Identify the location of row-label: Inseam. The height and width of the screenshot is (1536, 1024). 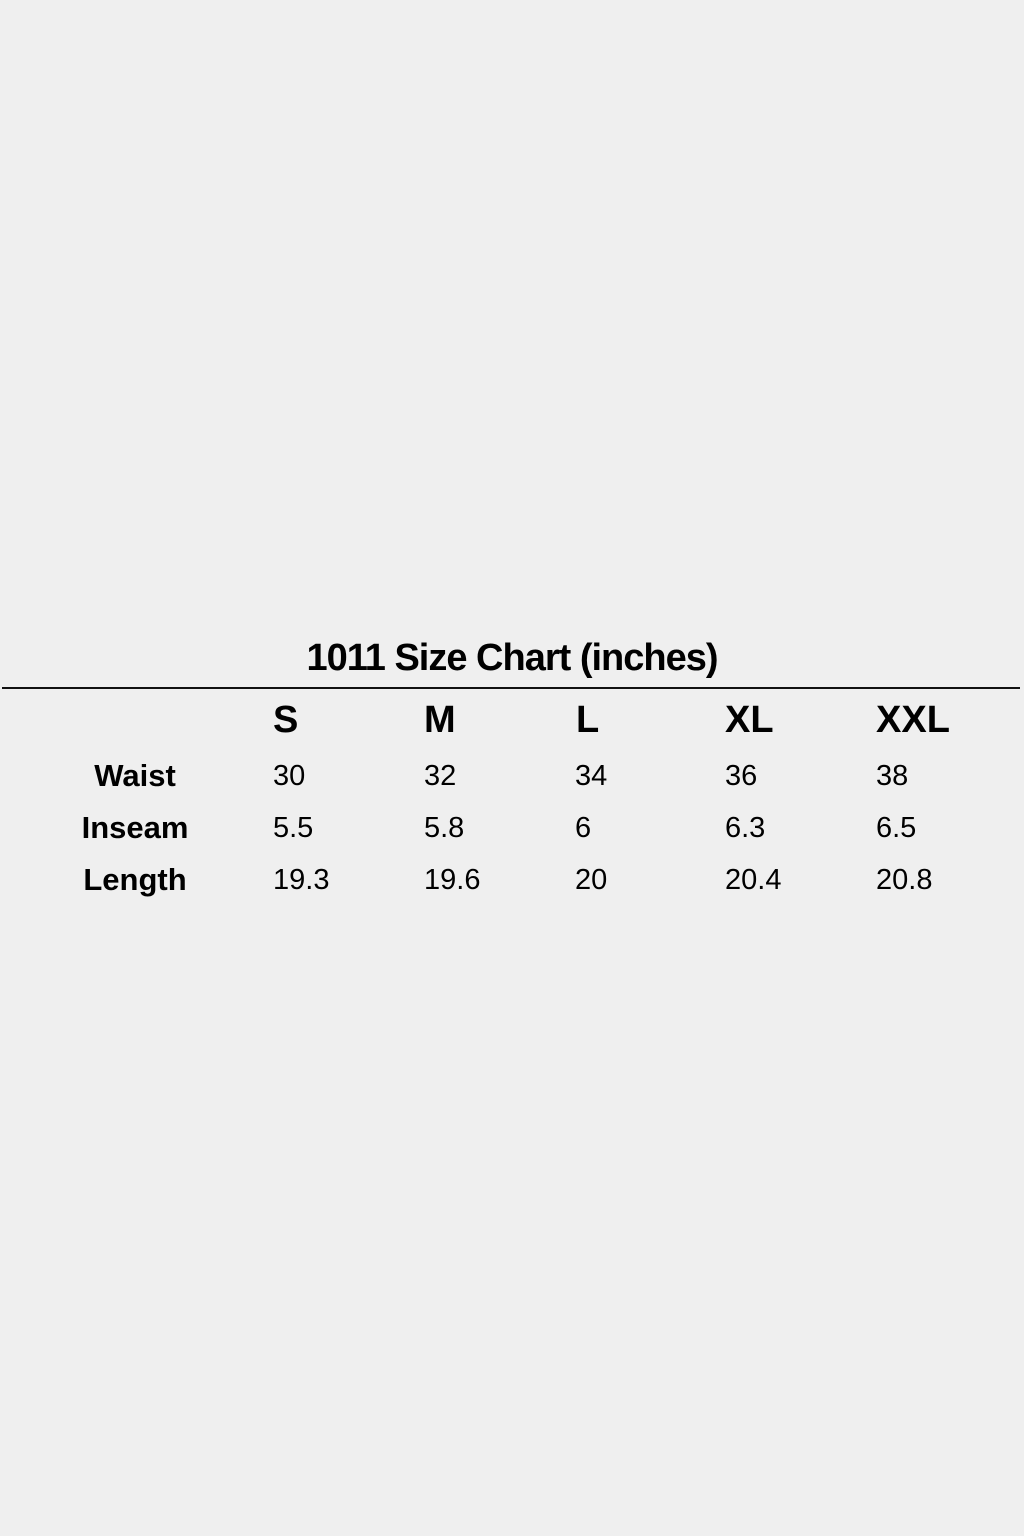
(135, 827).